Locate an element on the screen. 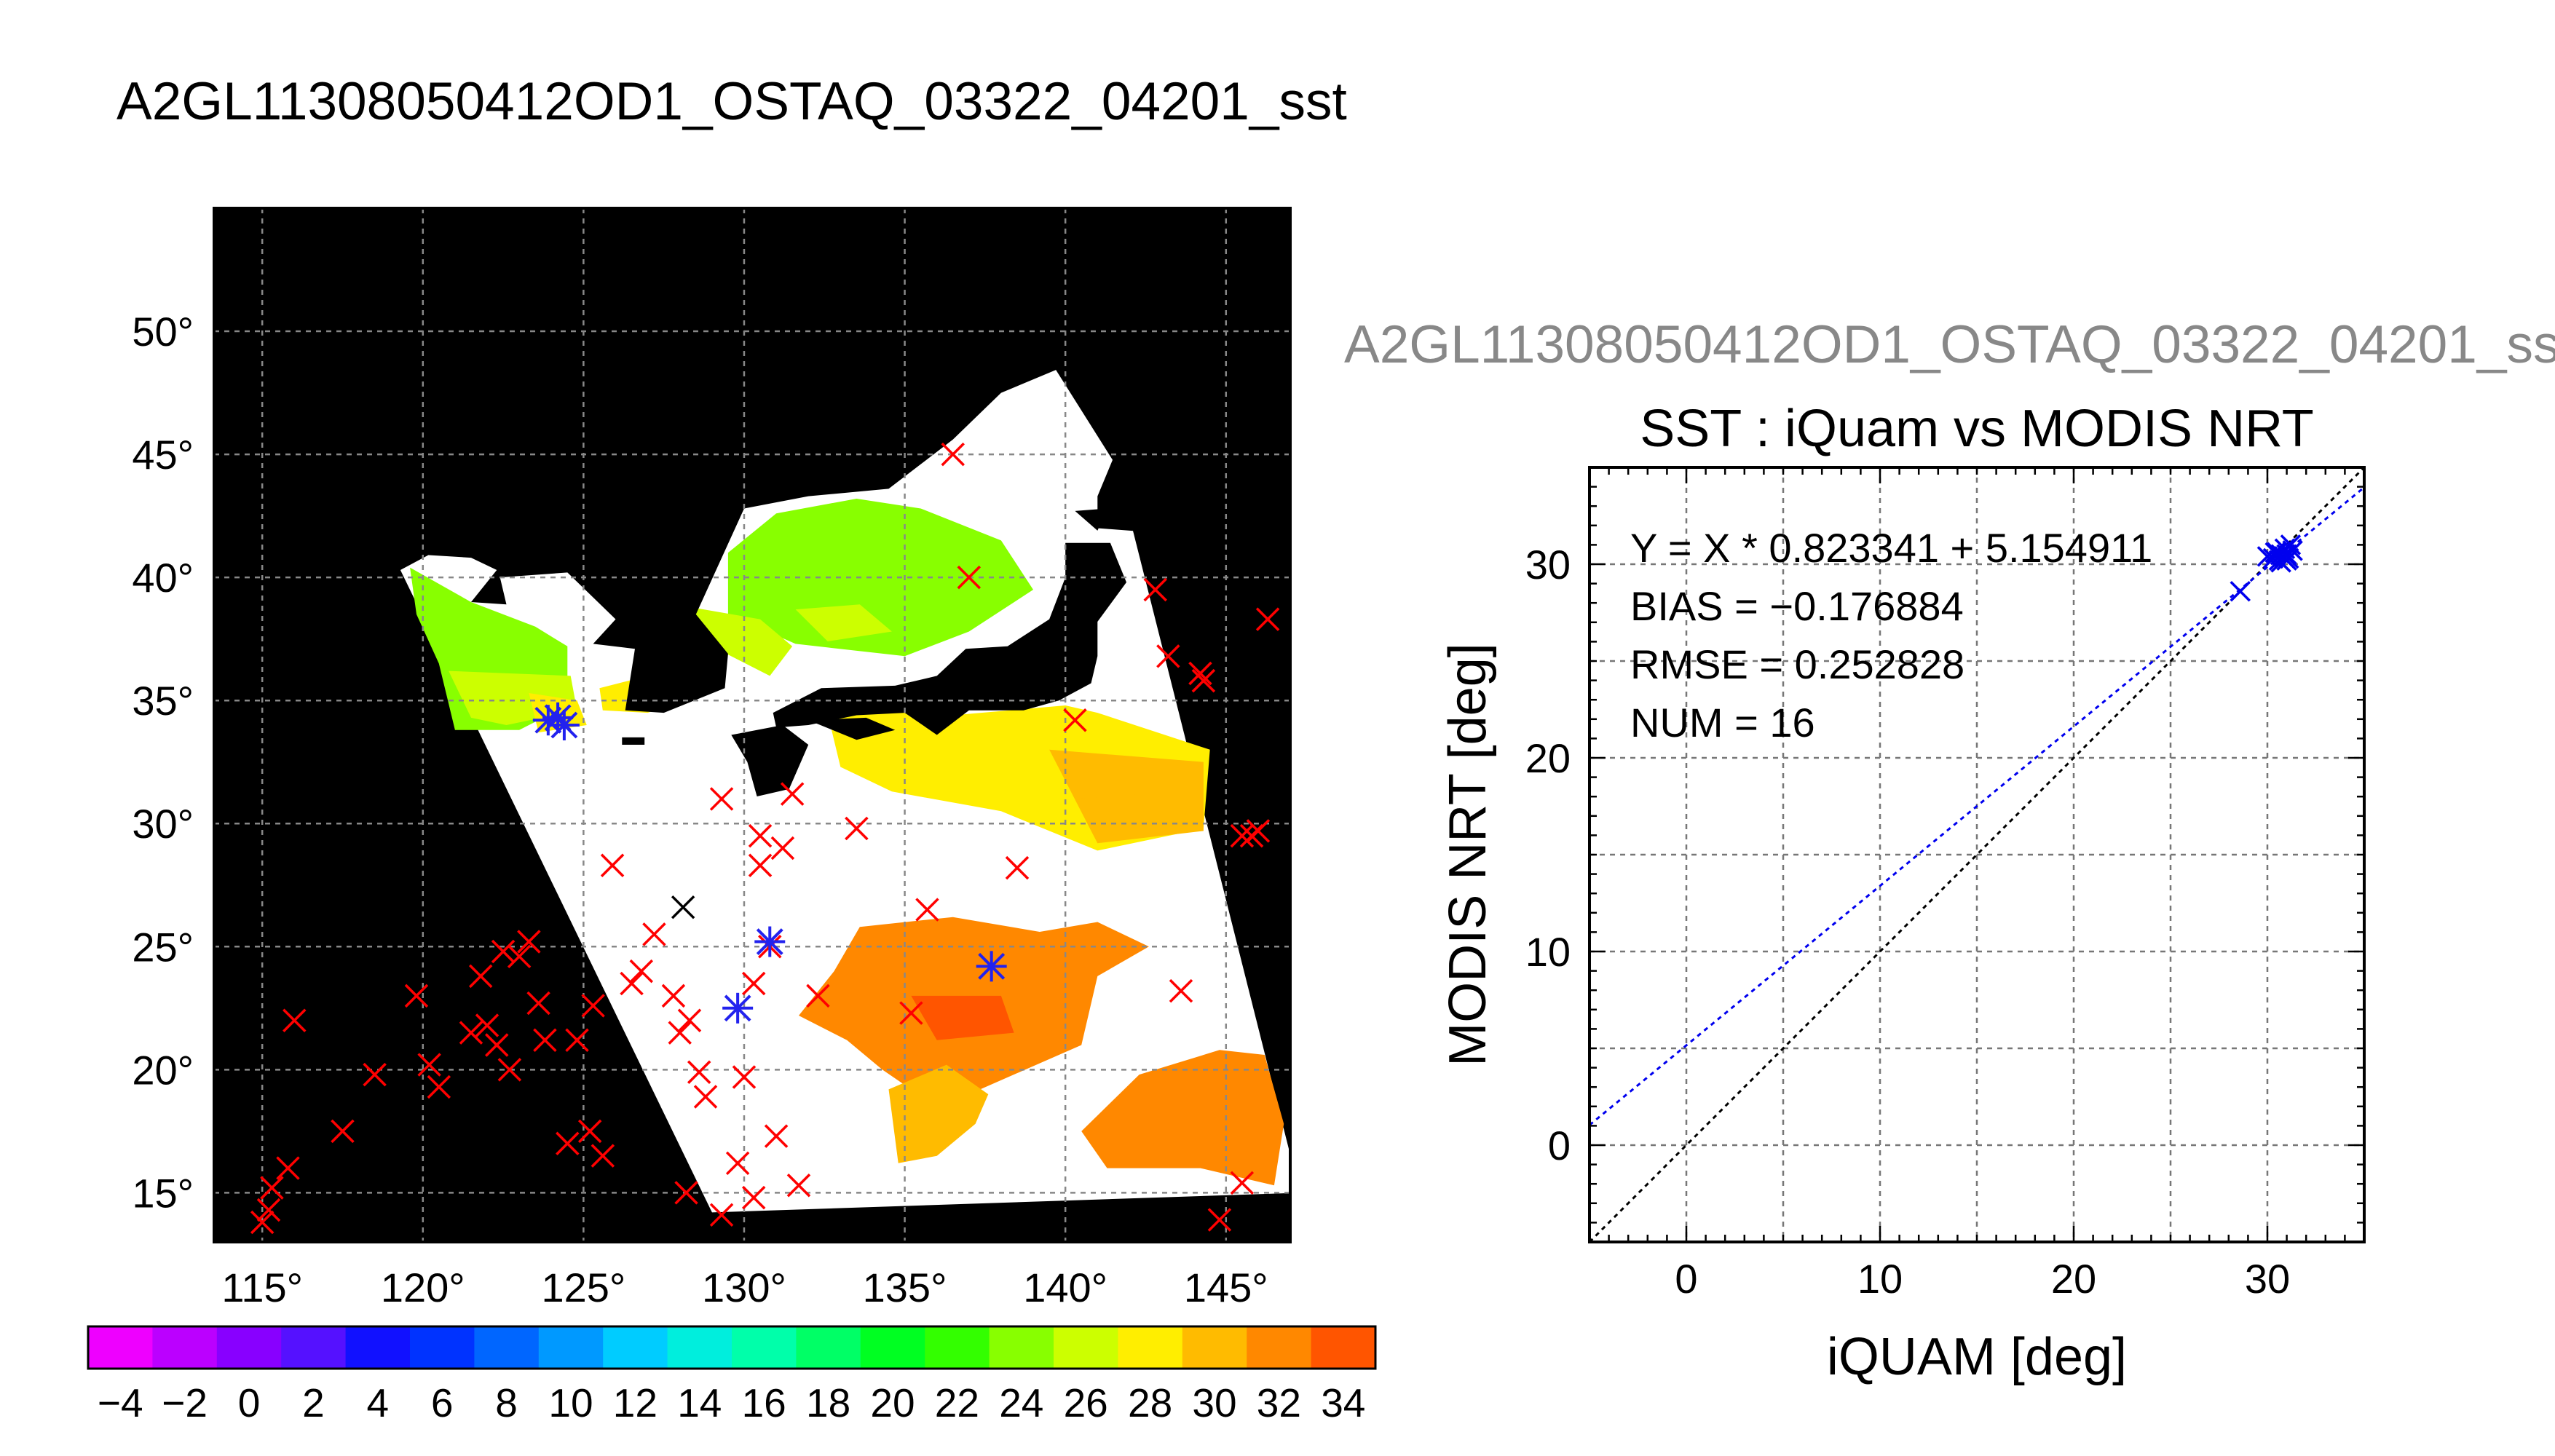 The height and width of the screenshot is (1456, 2555). map-lat-tick-label: 50° is located at coordinates (163, 332).